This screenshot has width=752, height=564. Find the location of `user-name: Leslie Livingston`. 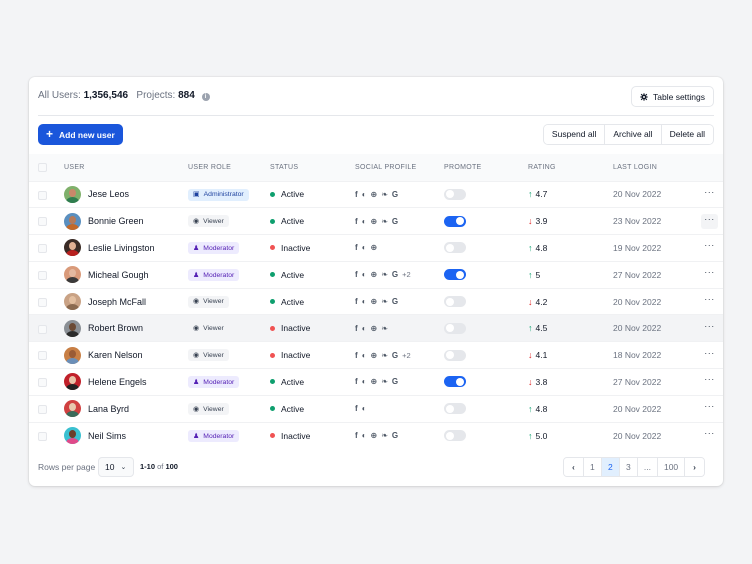

user-name: Leslie Livingston is located at coordinates (121, 247).